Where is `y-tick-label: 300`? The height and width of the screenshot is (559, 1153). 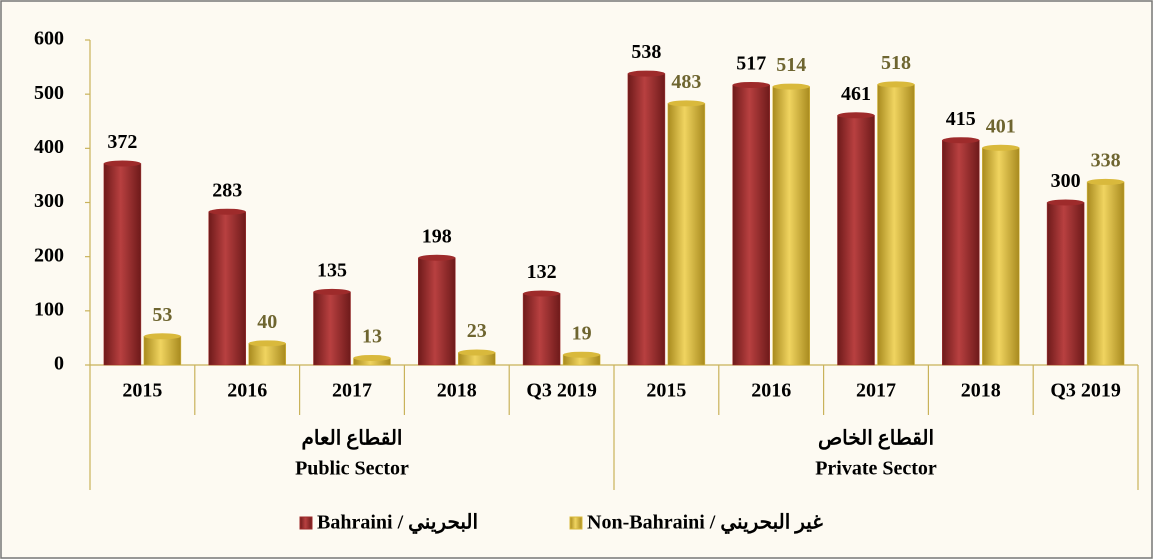 y-tick-label: 300 is located at coordinates (49, 201).